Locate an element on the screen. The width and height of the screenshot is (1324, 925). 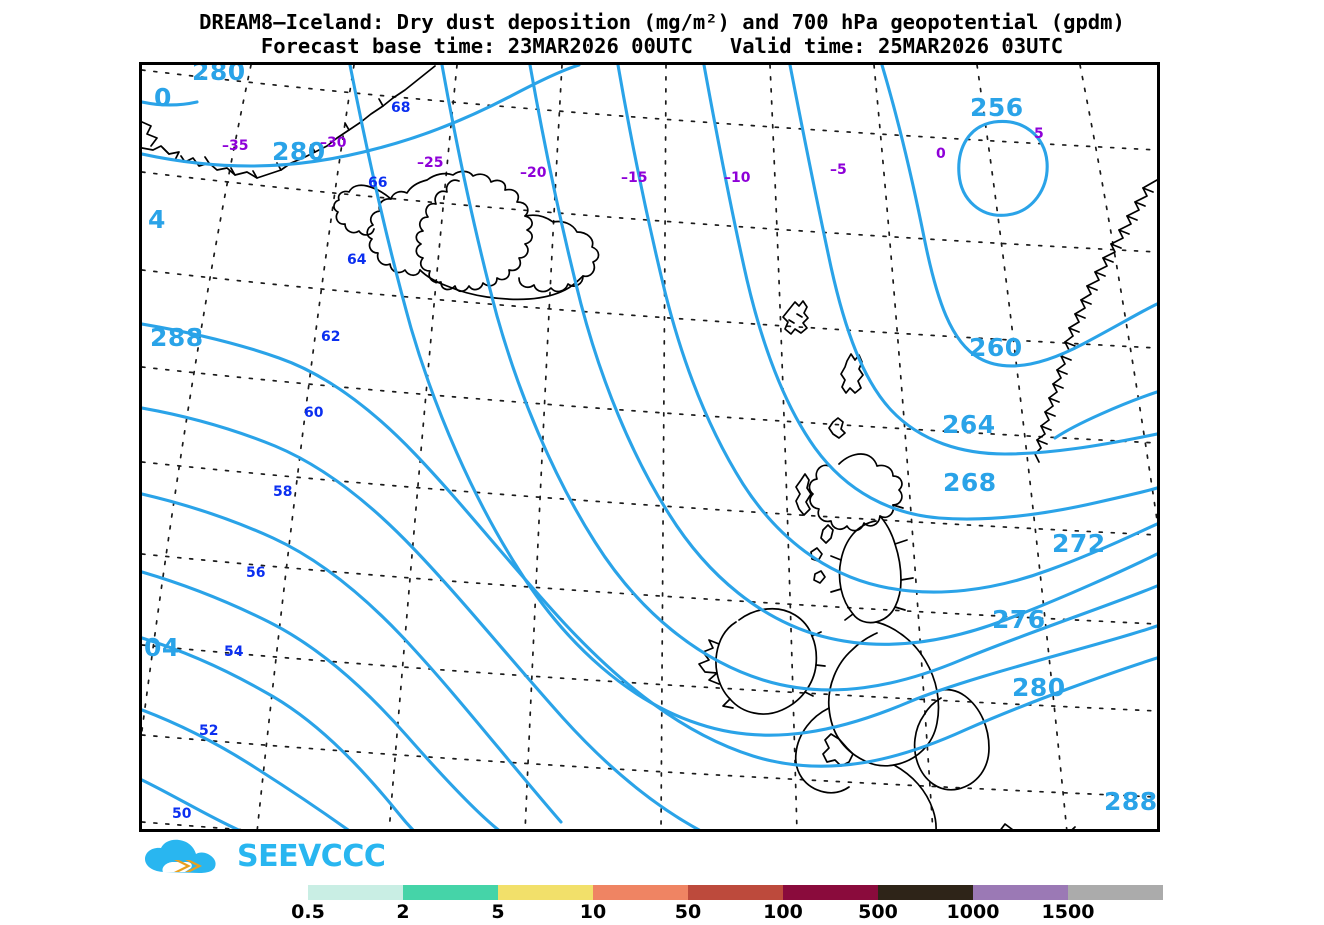
coast-iceland-nw-peninsula is located at coordinates (362, 210).